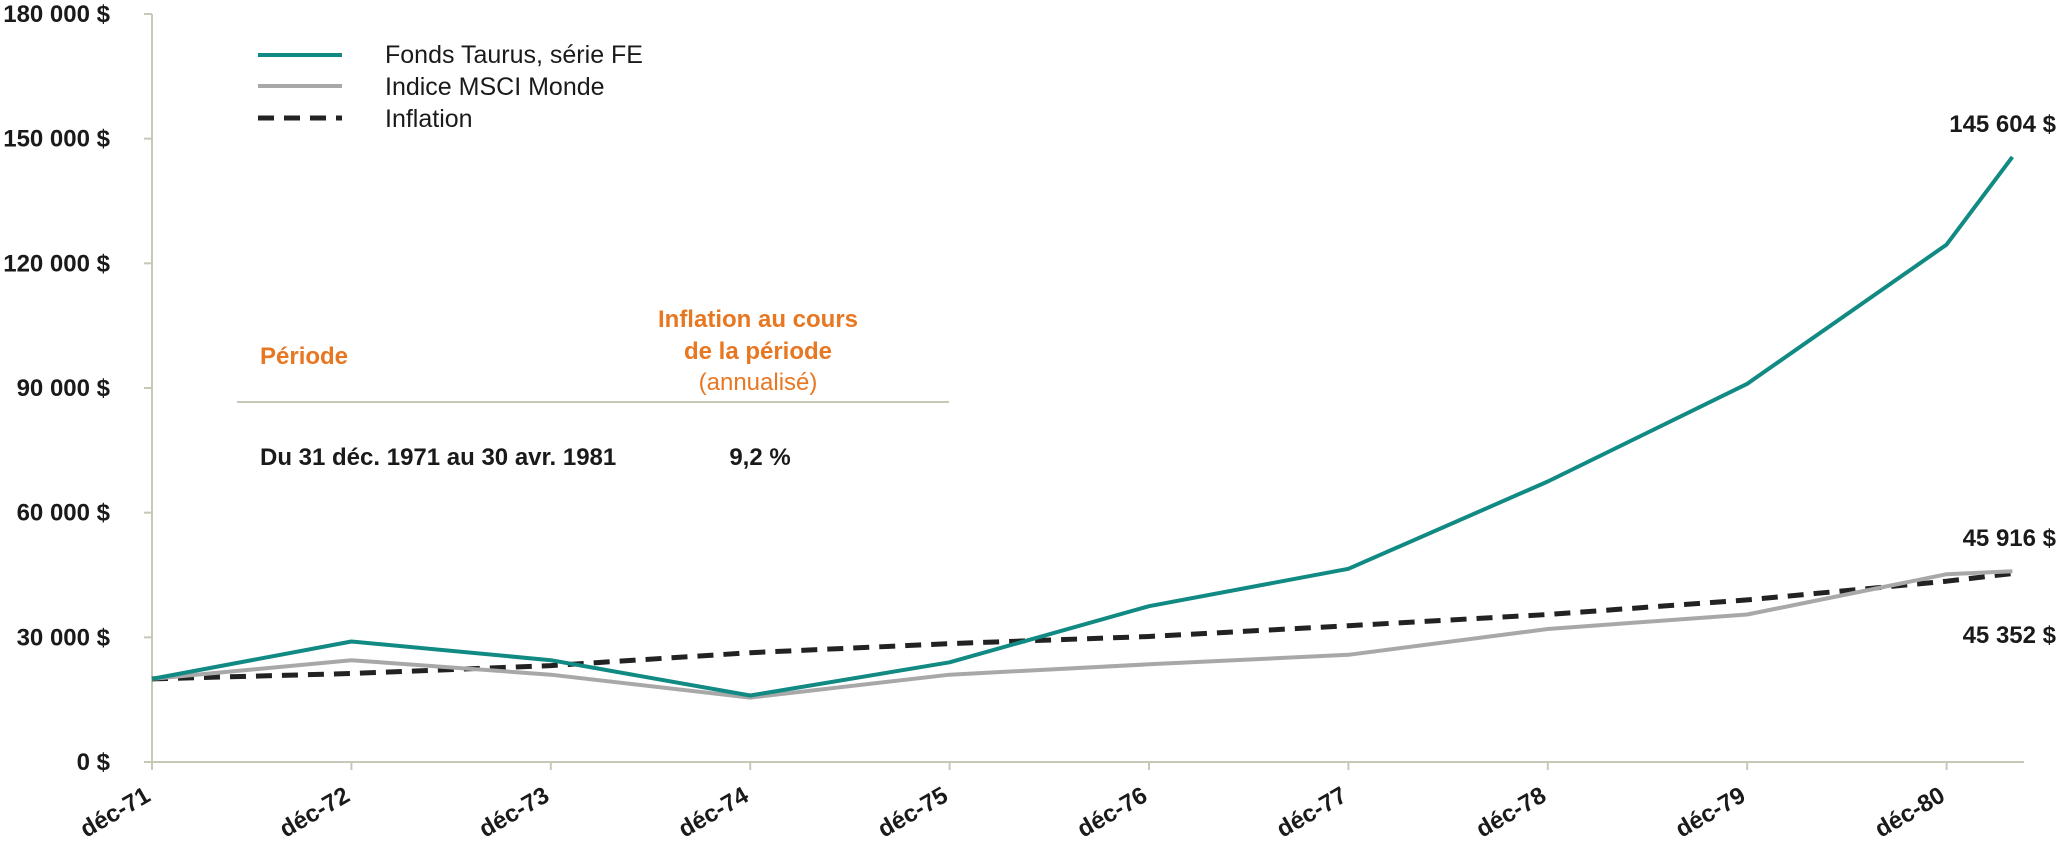 This screenshot has width=2057, height=864. What do you see at coordinates (1909, 812) in the screenshot?
I see `x-tick-label: déc-80` at bounding box center [1909, 812].